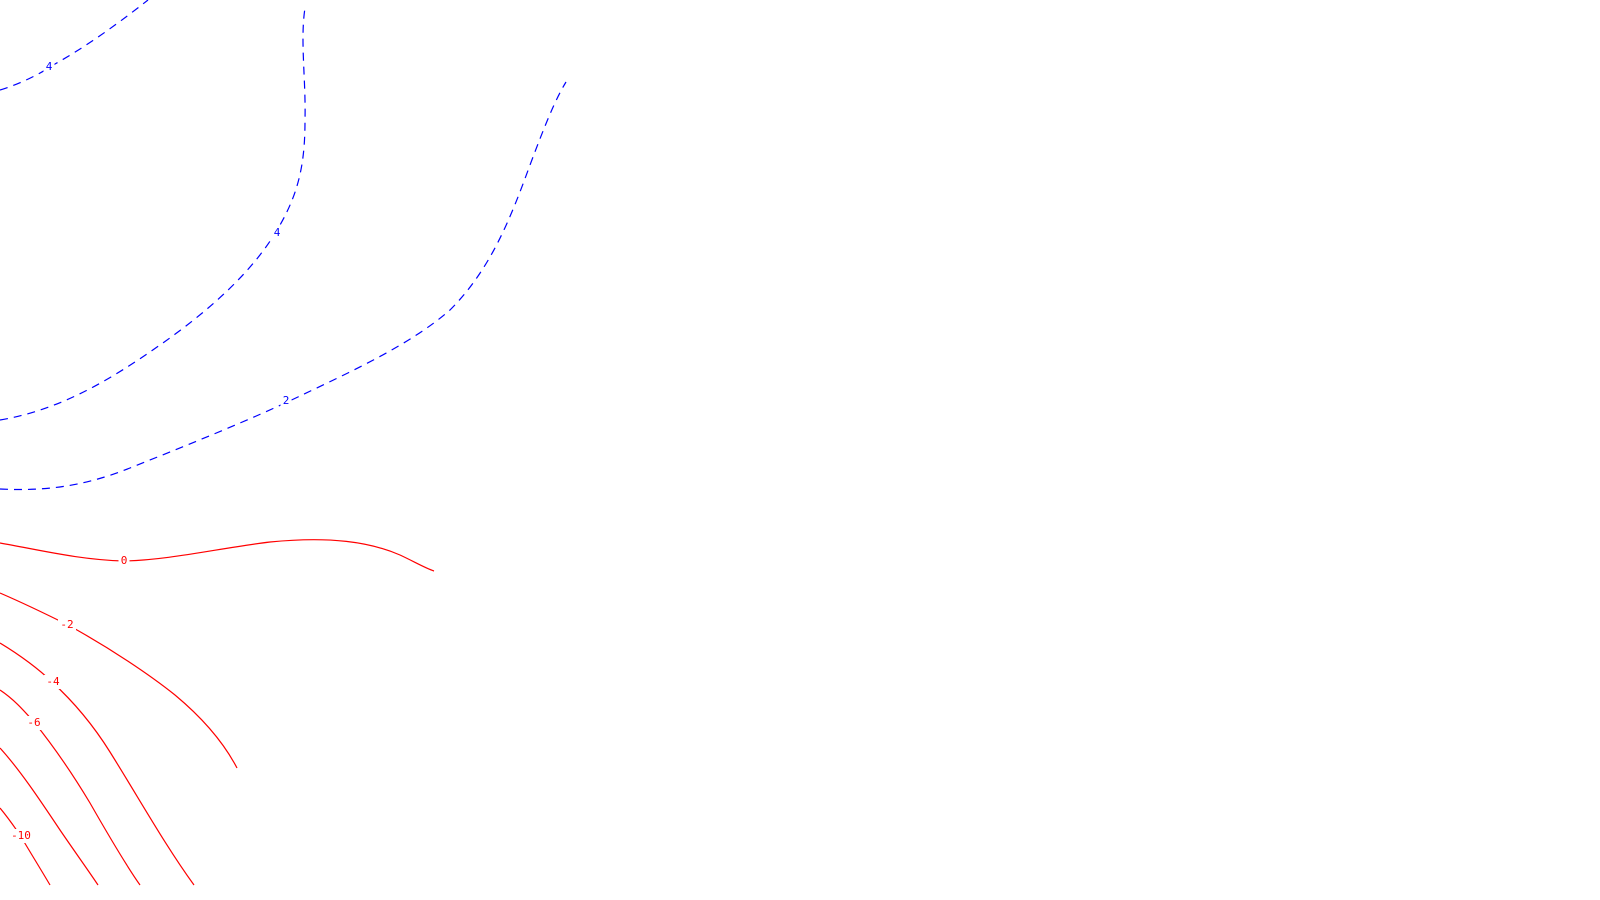 Image resolution: width=1600 pixels, height=900 pixels. I want to click on contour-line-level-neg8, so click(49, 816).